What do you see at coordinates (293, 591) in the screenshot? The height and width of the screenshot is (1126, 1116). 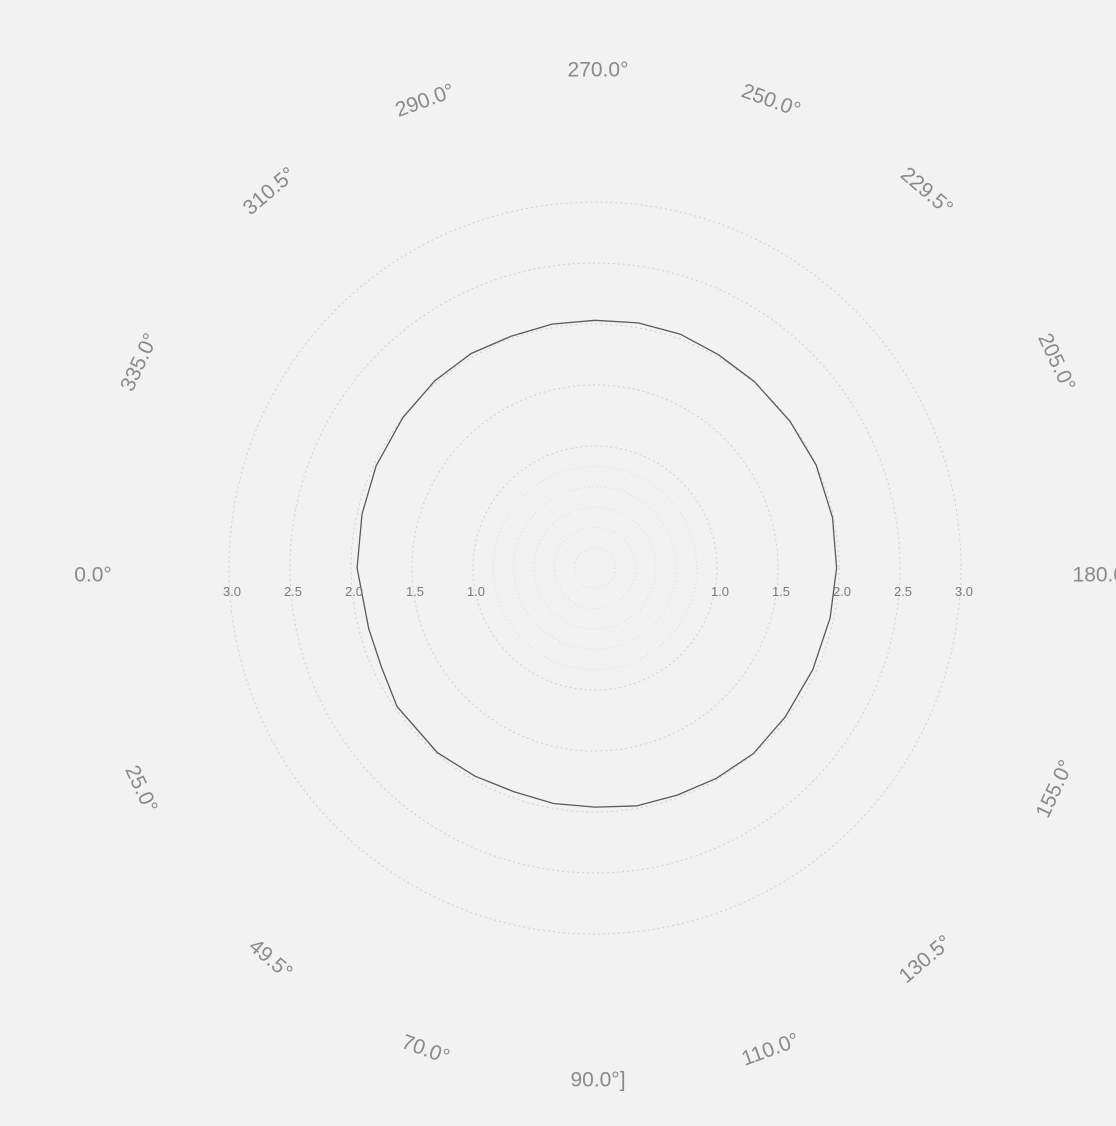 I see `radial-tick-label-left-3: 2.5` at bounding box center [293, 591].